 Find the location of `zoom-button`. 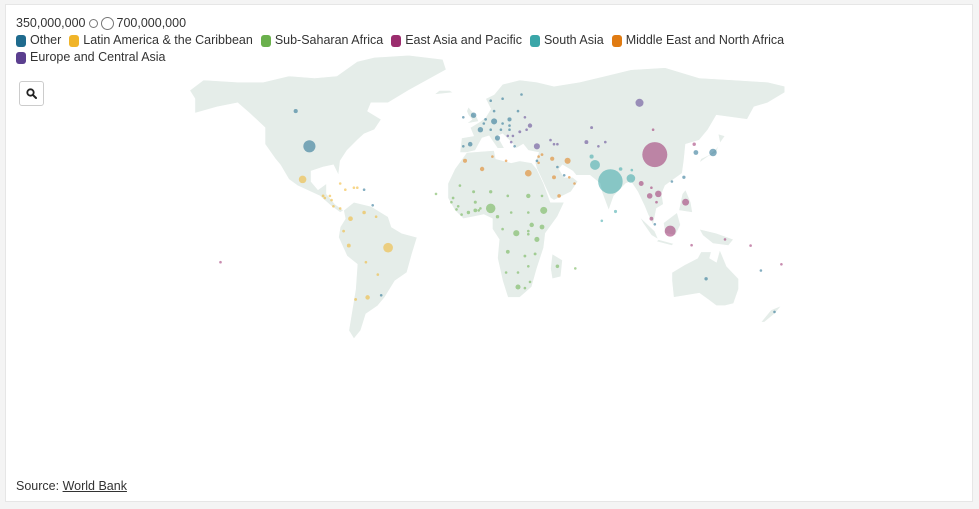

zoom-button is located at coordinates (31, 93).